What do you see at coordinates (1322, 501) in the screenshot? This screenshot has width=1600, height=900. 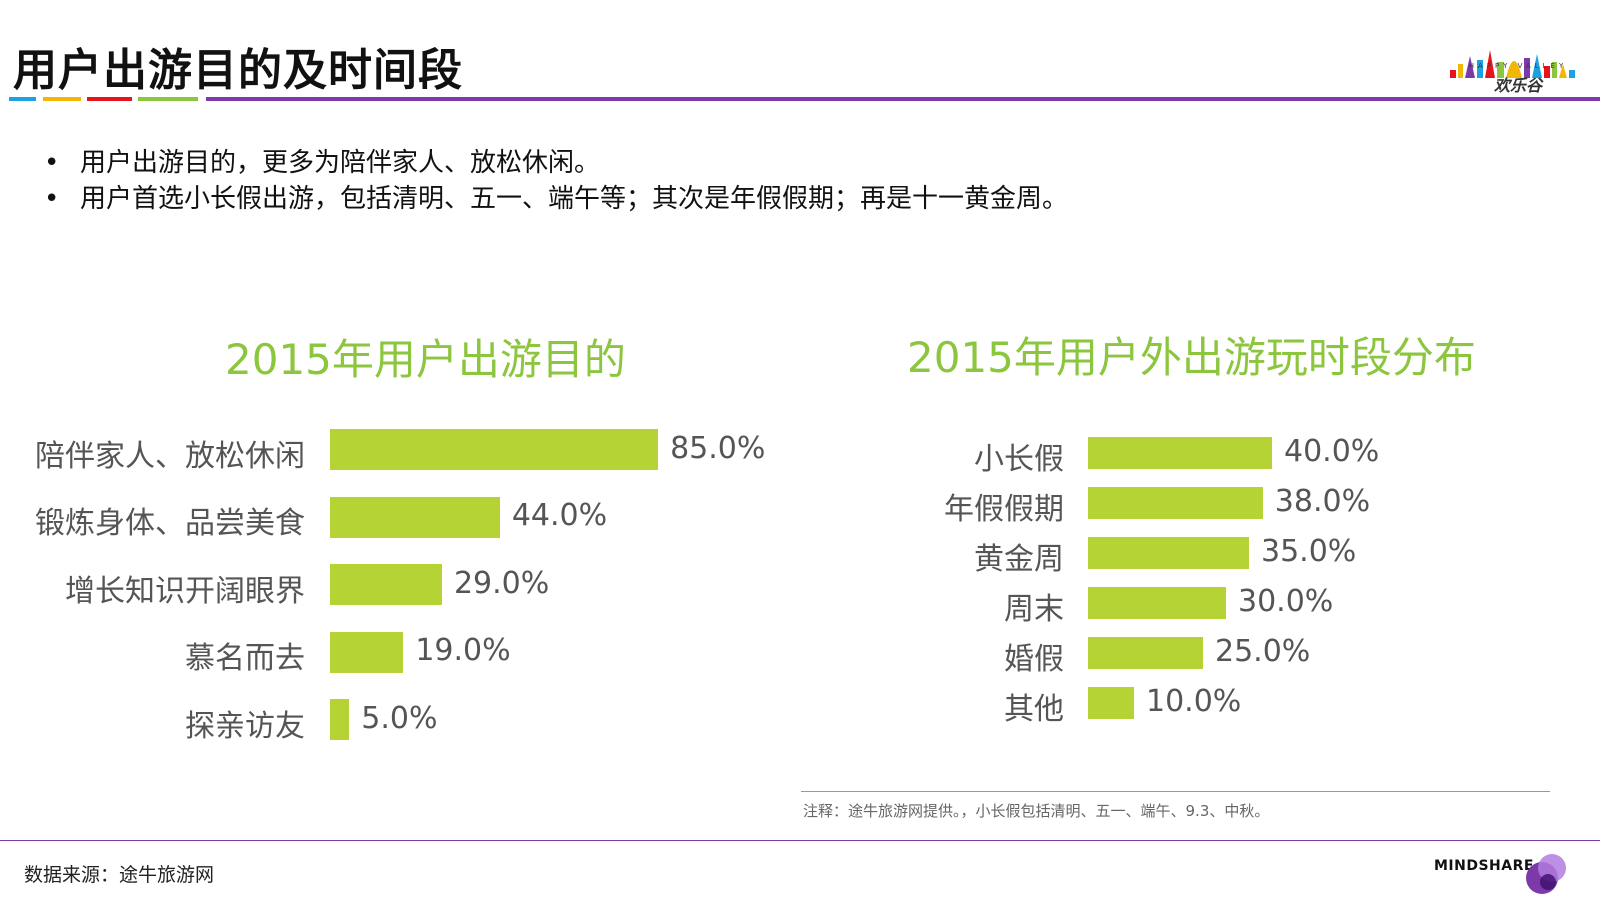 I see `data-label: 38.0%` at bounding box center [1322, 501].